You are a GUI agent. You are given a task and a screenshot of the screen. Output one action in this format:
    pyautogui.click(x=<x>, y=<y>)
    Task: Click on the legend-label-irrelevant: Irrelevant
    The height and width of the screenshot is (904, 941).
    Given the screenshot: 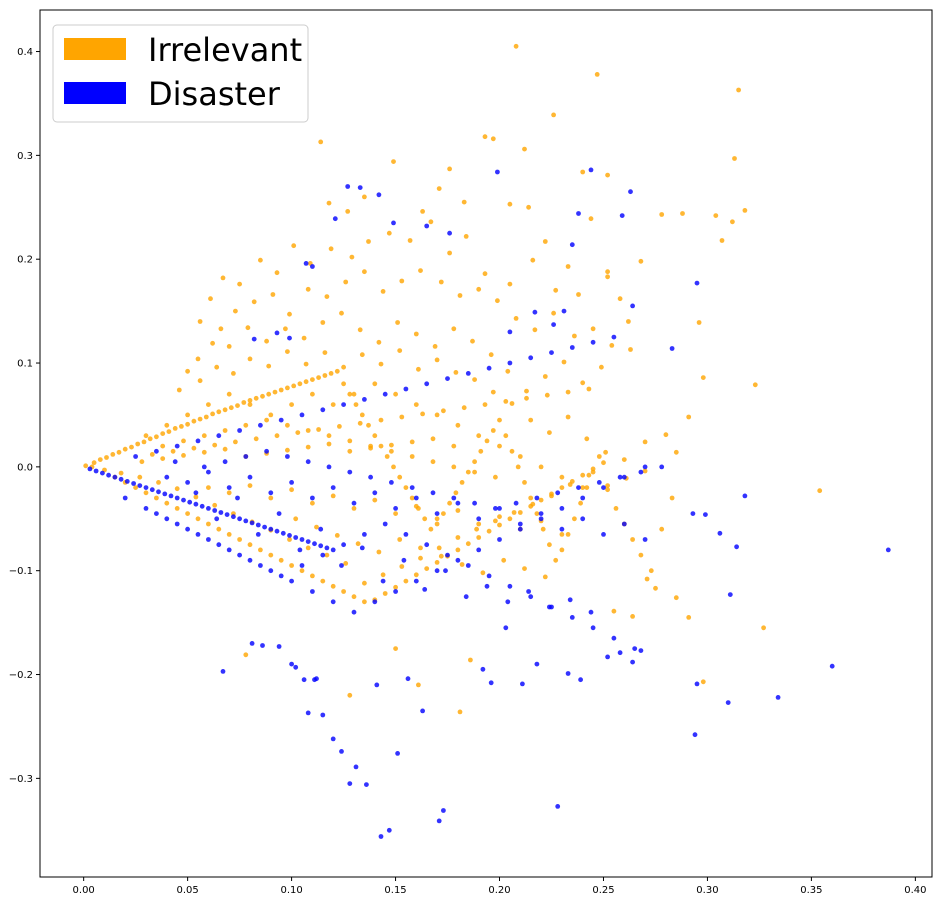 What is the action you would take?
    pyautogui.click(x=225, y=50)
    